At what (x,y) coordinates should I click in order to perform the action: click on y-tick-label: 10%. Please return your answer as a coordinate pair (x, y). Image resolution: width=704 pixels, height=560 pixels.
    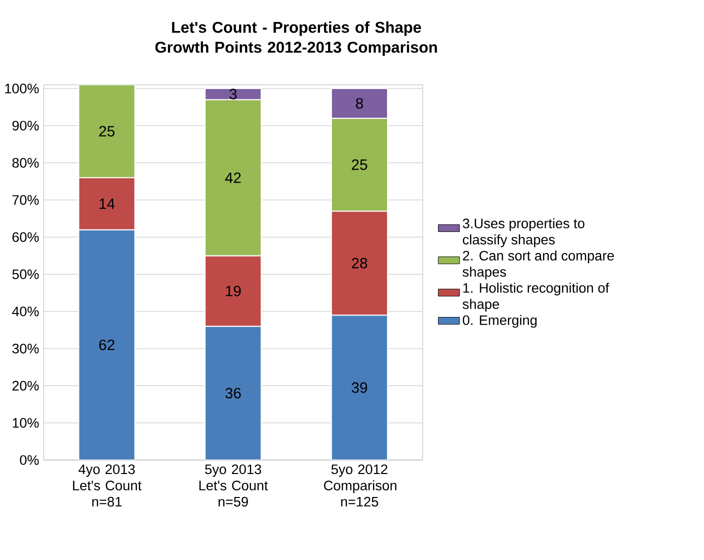
    Looking at the image, I should click on (25, 423).